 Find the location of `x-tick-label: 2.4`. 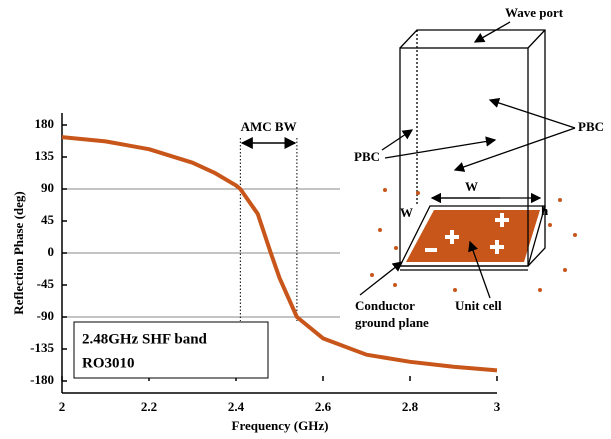

x-tick-label: 2.4 is located at coordinates (236, 406).